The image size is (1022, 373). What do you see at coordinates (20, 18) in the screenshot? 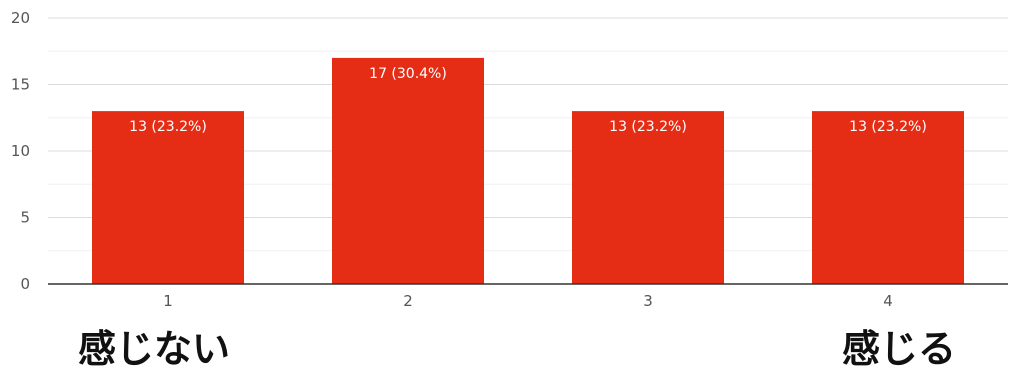
I see `y-tick-label: 20` at bounding box center [20, 18].